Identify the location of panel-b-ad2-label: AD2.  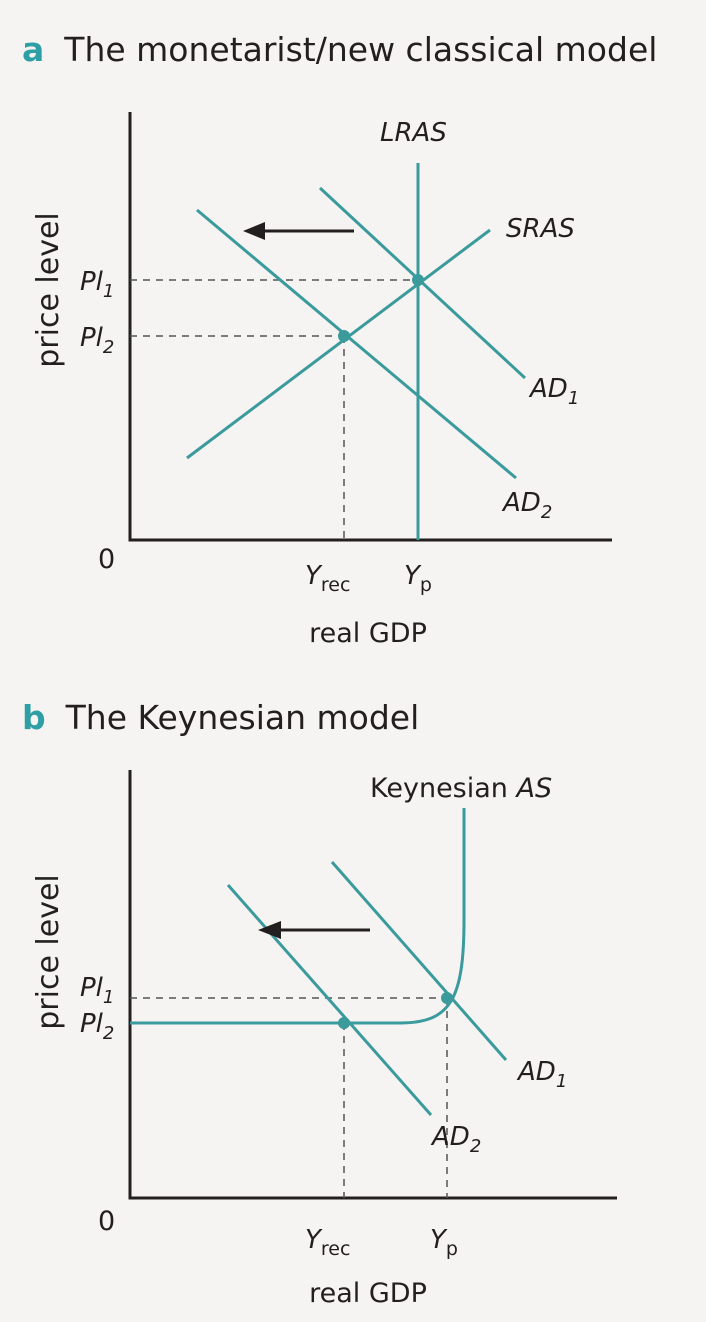
(455, 1139).